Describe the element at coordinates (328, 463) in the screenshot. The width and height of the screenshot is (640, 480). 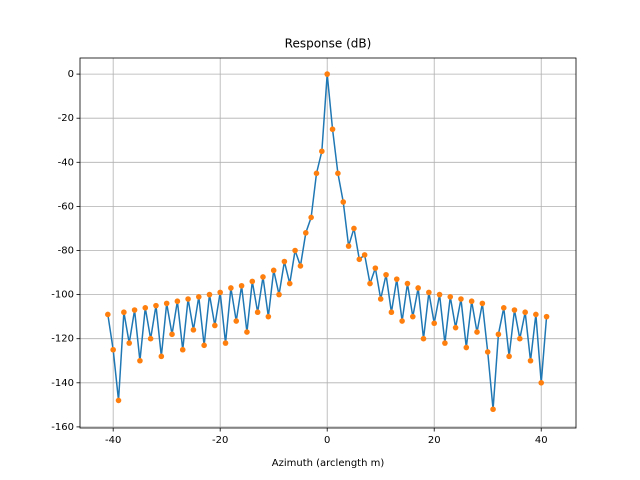
I see `x-axis-label: Azimuth (arclength m)` at that location.